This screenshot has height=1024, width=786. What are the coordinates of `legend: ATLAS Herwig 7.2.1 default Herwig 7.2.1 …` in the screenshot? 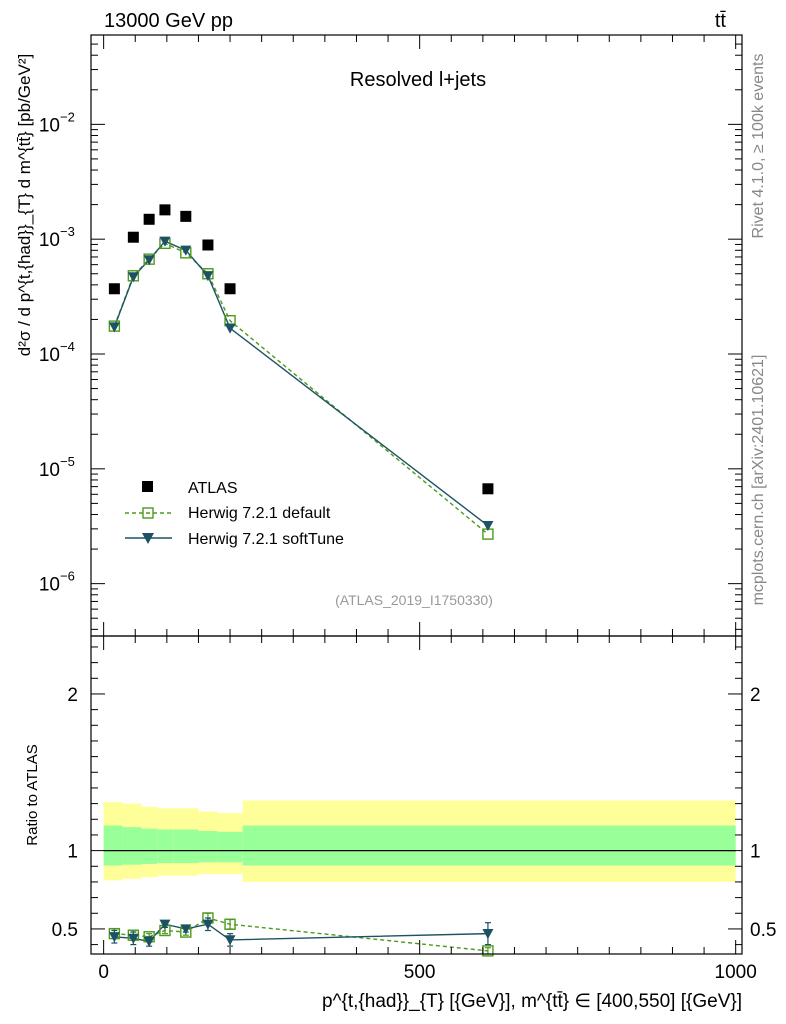 It's located at (234, 514).